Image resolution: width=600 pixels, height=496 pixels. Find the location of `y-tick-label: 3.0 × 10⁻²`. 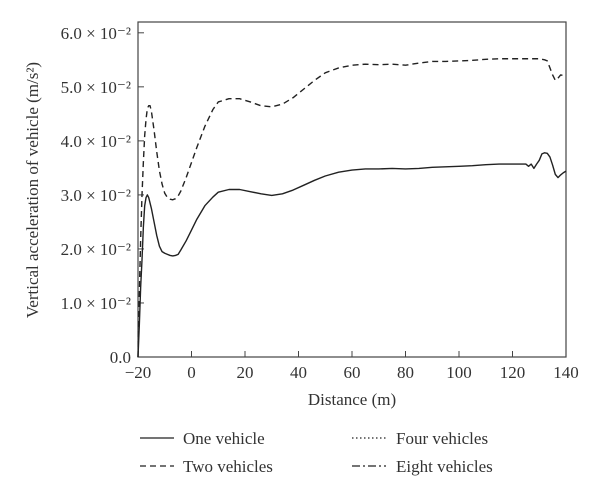

y-tick-label: 3.0 × 10⁻² is located at coordinates (96, 195).